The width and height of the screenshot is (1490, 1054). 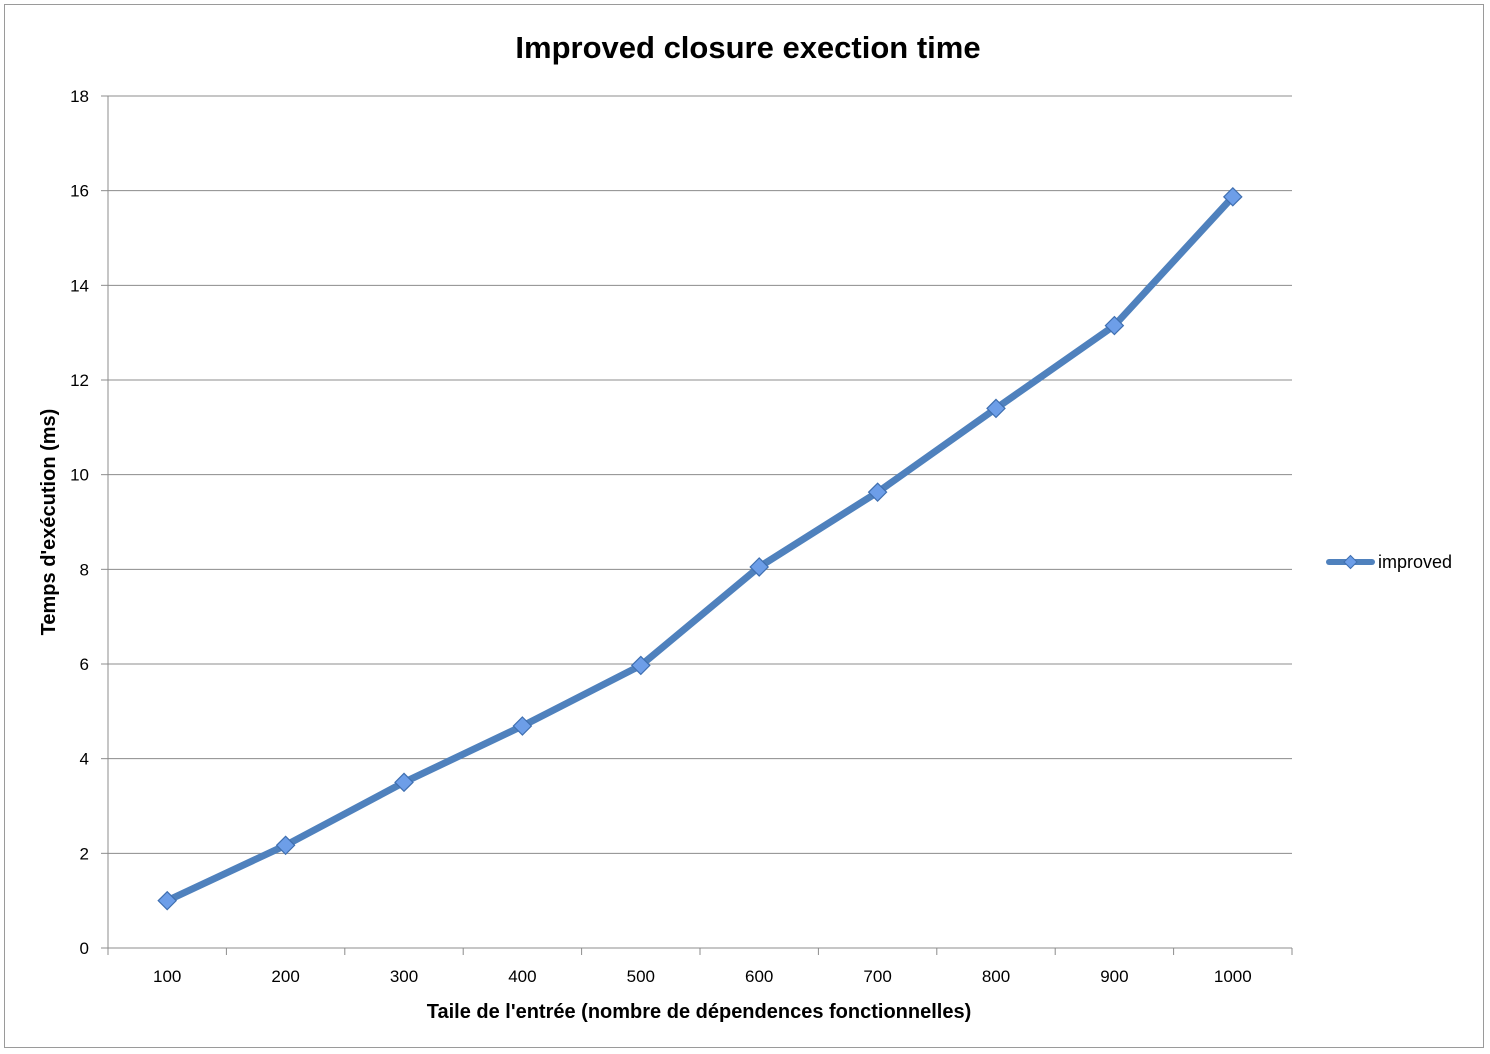 What do you see at coordinates (641, 976) in the screenshot?
I see `x-tick-label: 500` at bounding box center [641, 976].